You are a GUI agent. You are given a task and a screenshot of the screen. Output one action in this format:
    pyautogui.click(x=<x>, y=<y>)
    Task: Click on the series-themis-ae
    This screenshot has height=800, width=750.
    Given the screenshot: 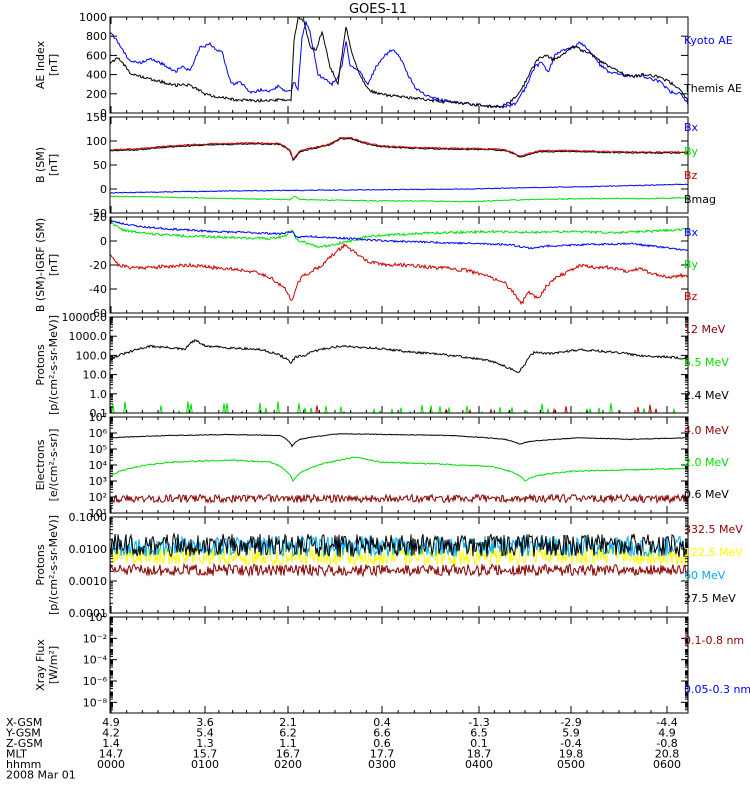 What is the action you would take?
    pyautogui.click(x=399, y=63)
    